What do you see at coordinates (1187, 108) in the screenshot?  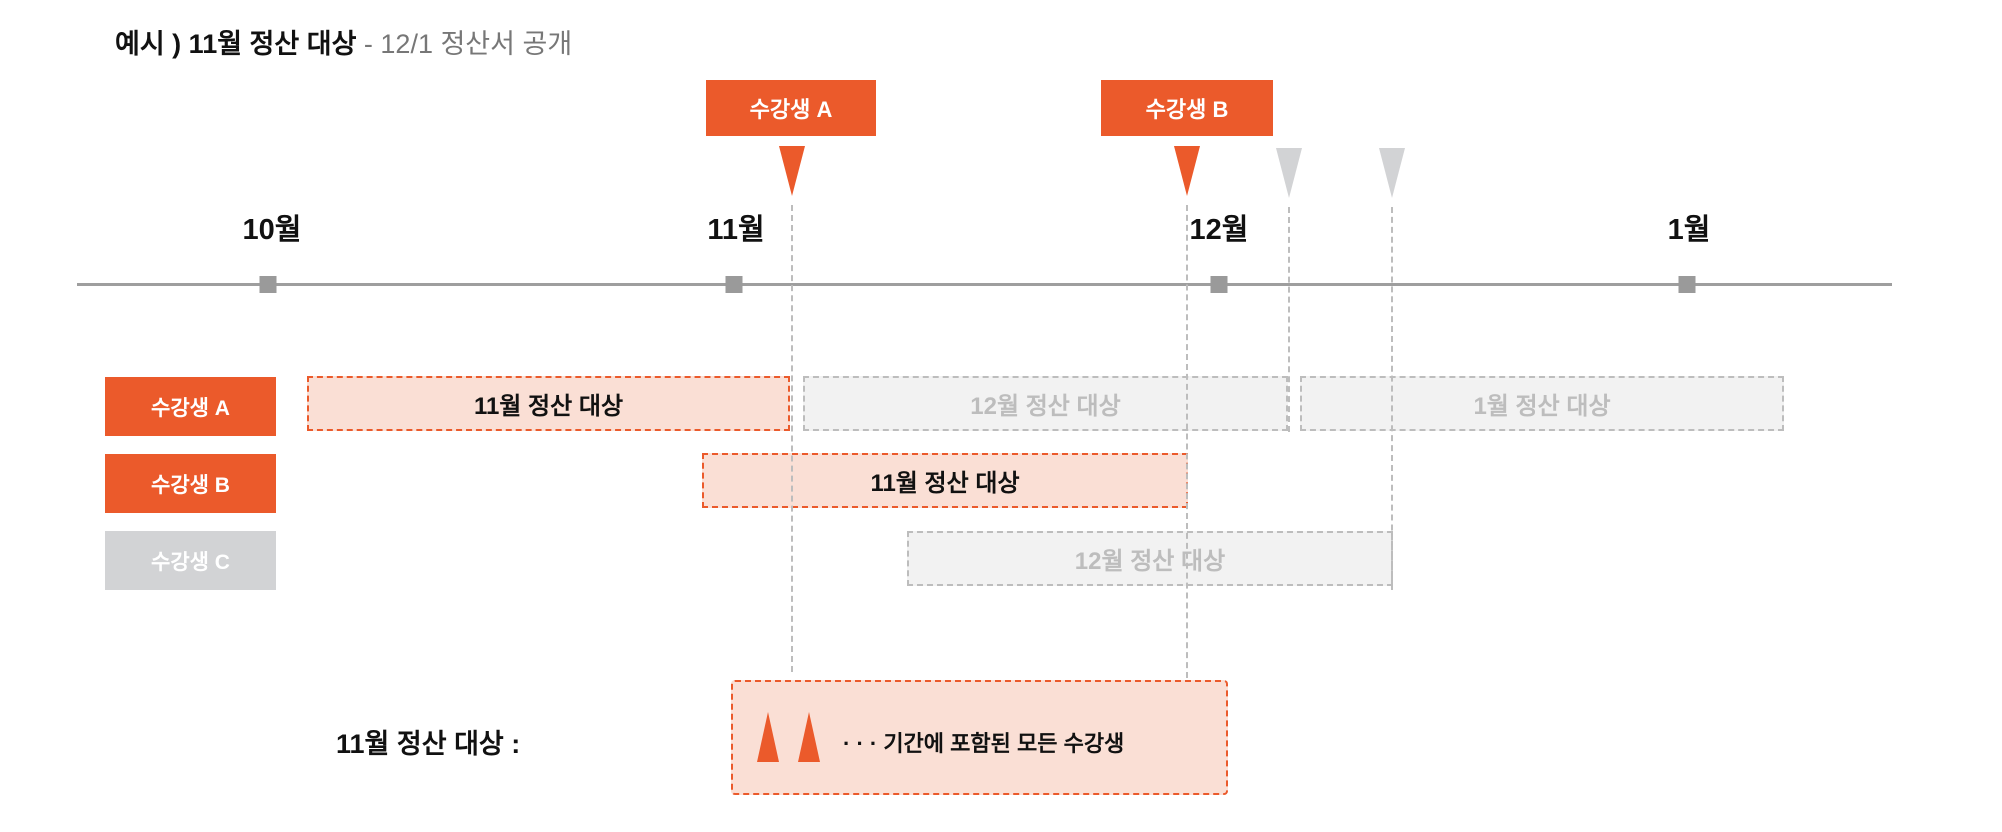 I see `marker-tag-student-b: 수강생 B` at bounding box center [1187, 108].